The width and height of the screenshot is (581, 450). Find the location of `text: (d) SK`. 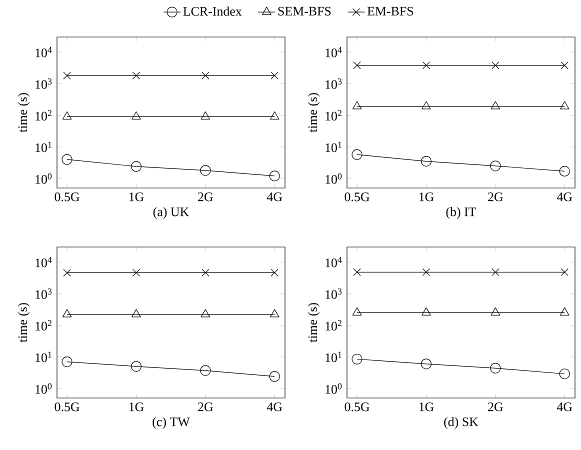

text: (d) SK is located at coordinates (461, 423).